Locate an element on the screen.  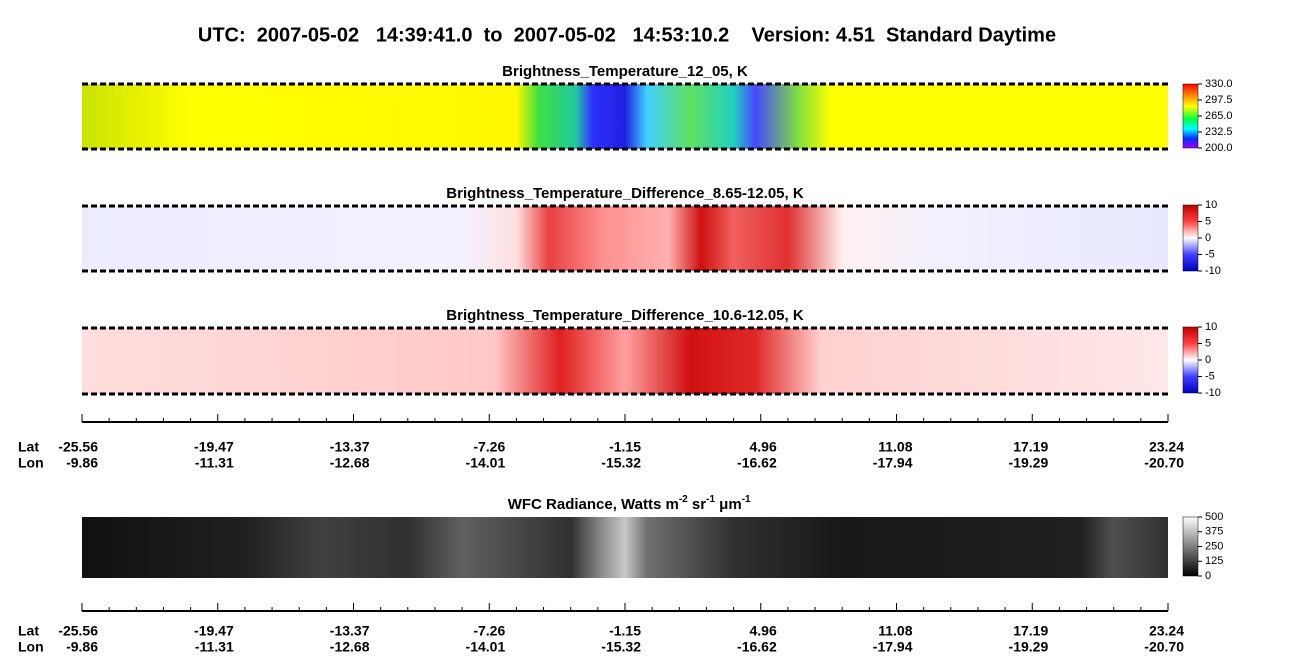
colorbar-label: 330.0 is located at coordinates (1219, 84).